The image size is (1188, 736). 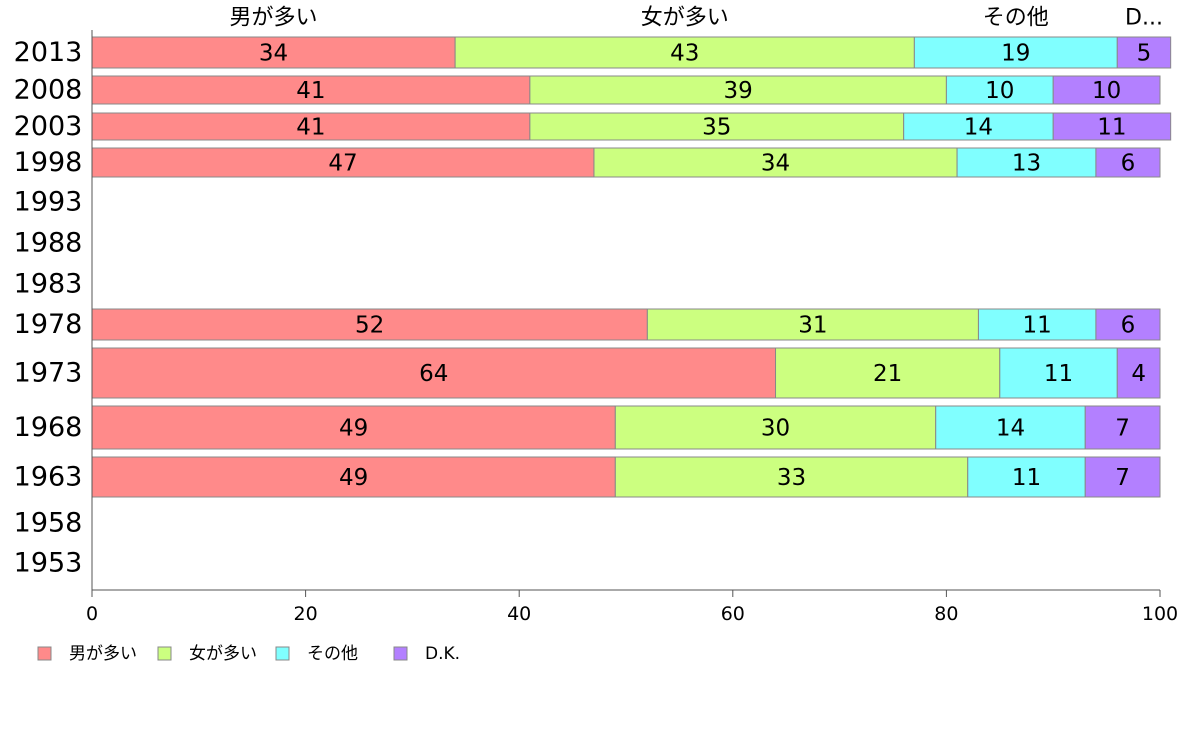 What do you see at coordinates (48, 284) in the screenshot?
I see `y-axis-label: 1983` at bounding box center [48, 284].